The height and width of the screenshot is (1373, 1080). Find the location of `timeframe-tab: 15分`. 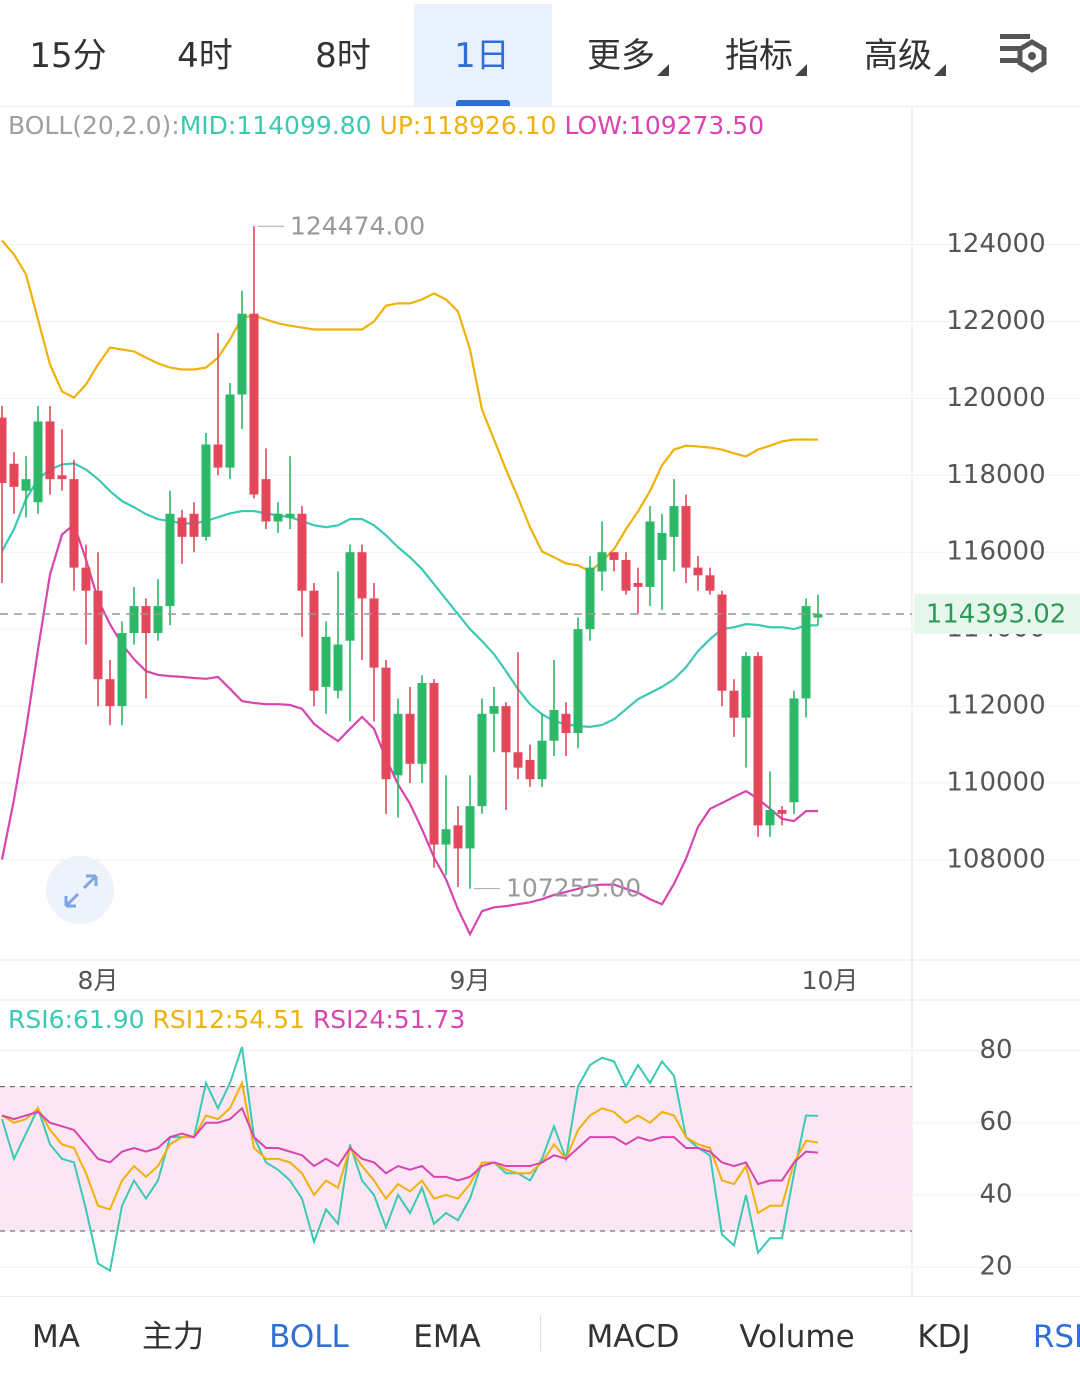

timeframe-tab: 15分 is located at coordinates (68, 56).